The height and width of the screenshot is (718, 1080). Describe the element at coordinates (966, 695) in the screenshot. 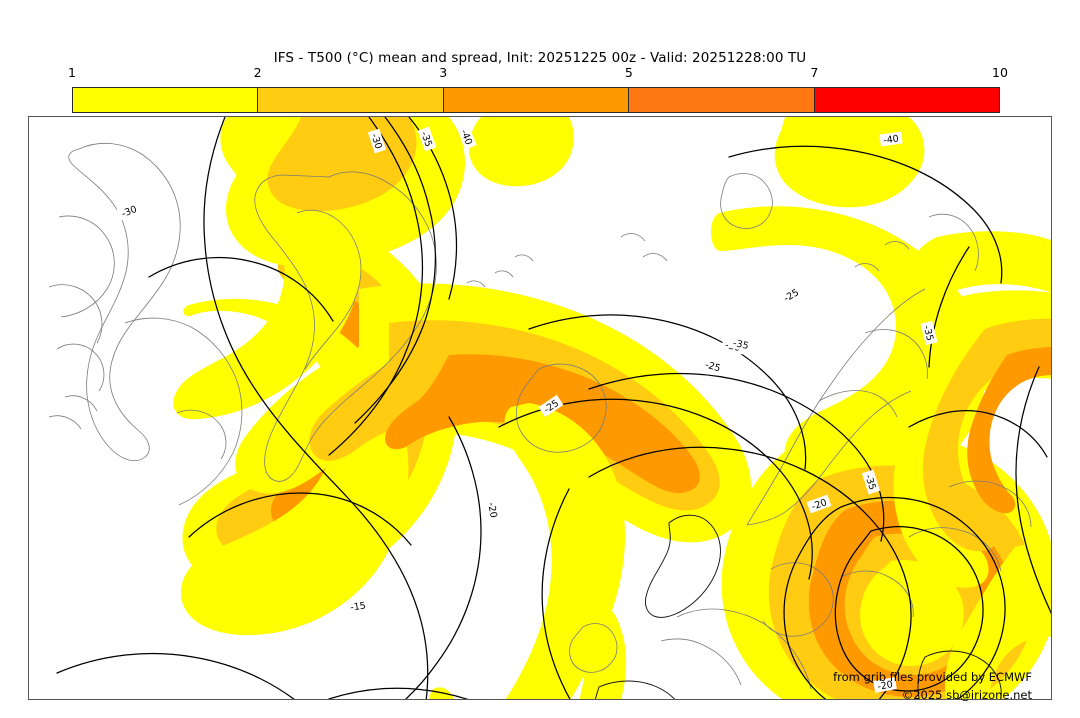

I see `credit-copyright: ©2025 sb@irizone.net` at that location.